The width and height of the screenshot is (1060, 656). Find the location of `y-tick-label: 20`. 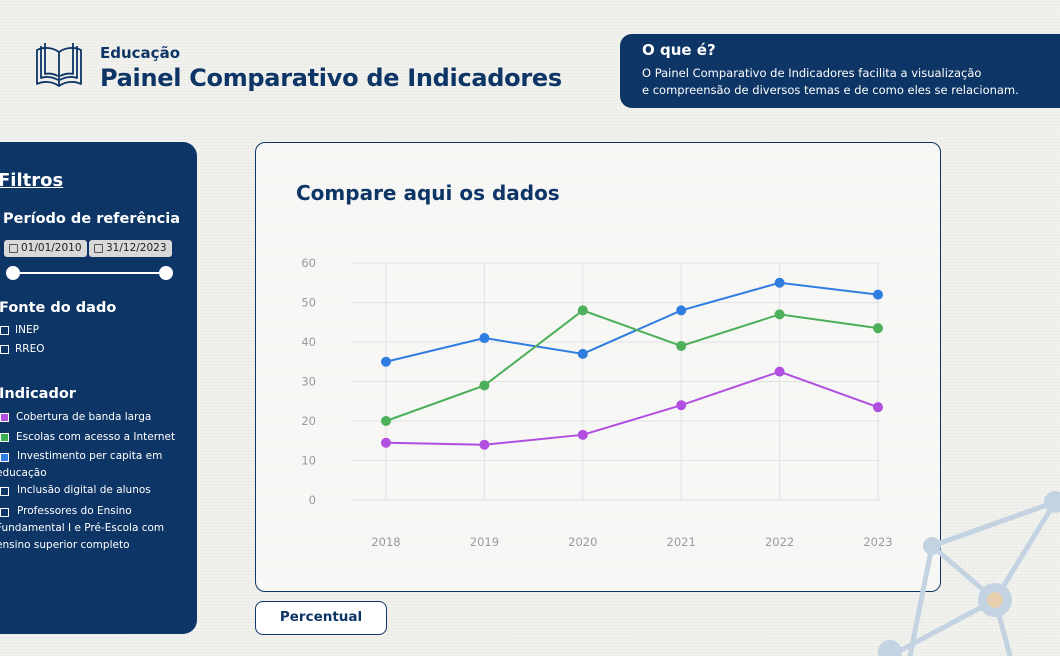

y-tick-label: 20 is located at coordinates (308, 421).